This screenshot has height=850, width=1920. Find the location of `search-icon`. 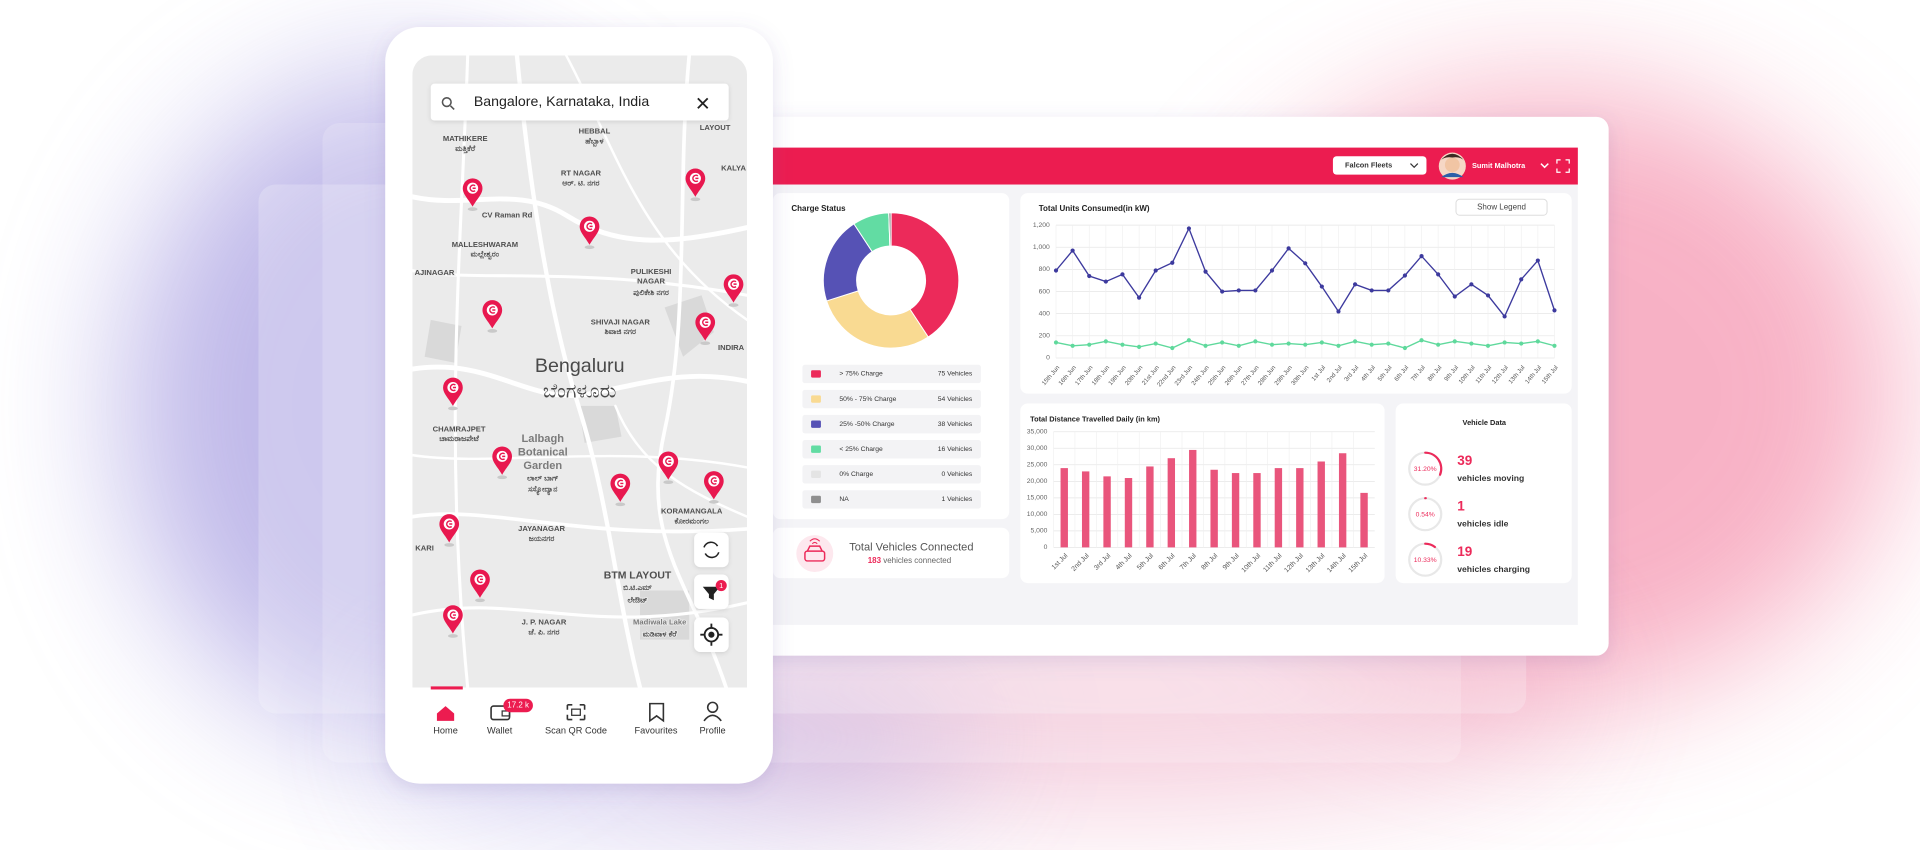

search-icon is located at coordinates (446, 102).